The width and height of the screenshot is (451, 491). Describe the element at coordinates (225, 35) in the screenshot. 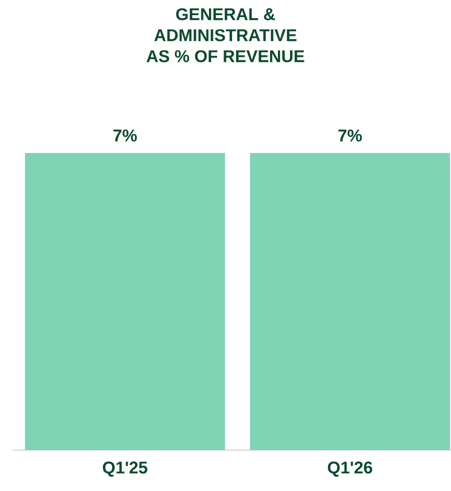

I see `chart-title: GENERAL & ADMINISTRATIVE AS % OF REVENUE` at that location.